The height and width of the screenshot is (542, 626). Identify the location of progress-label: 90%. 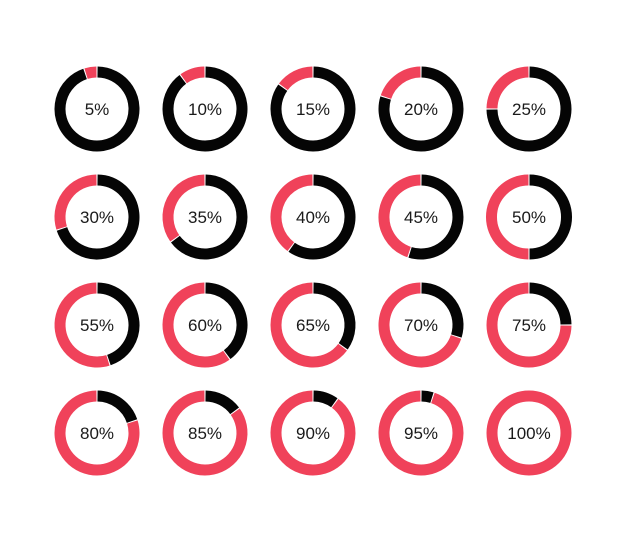
(313, 433).